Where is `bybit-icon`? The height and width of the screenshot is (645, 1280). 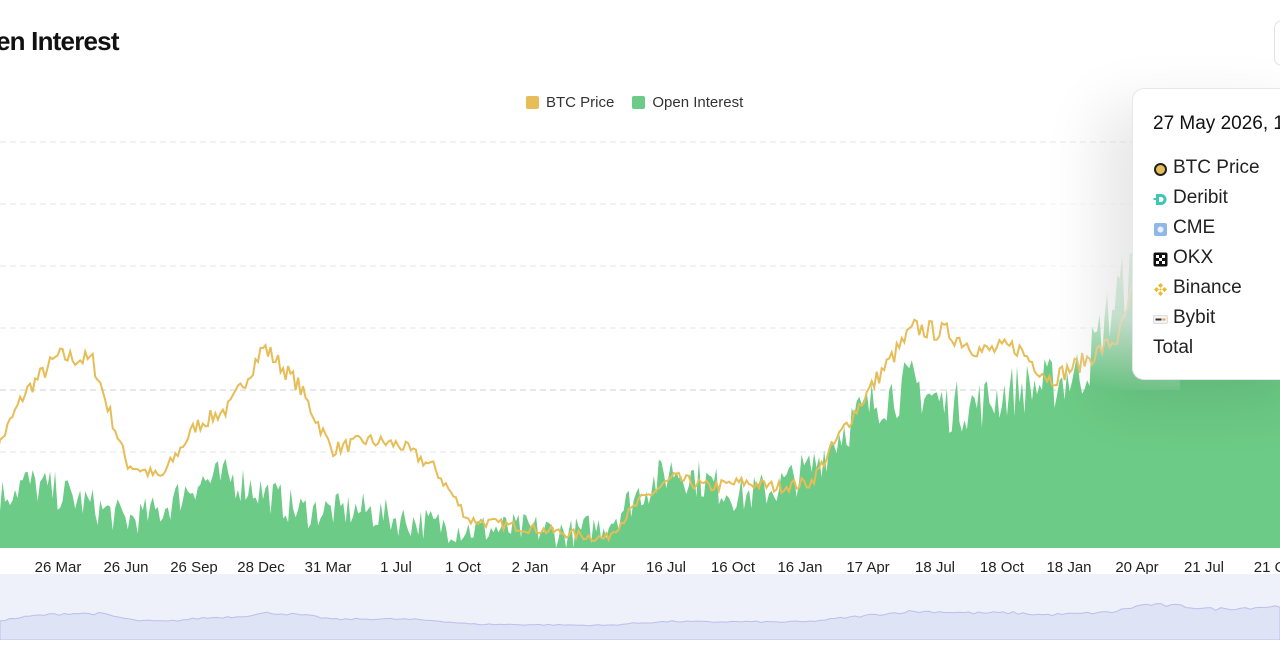 bybit-icon is located at coordinates (1160, 318).